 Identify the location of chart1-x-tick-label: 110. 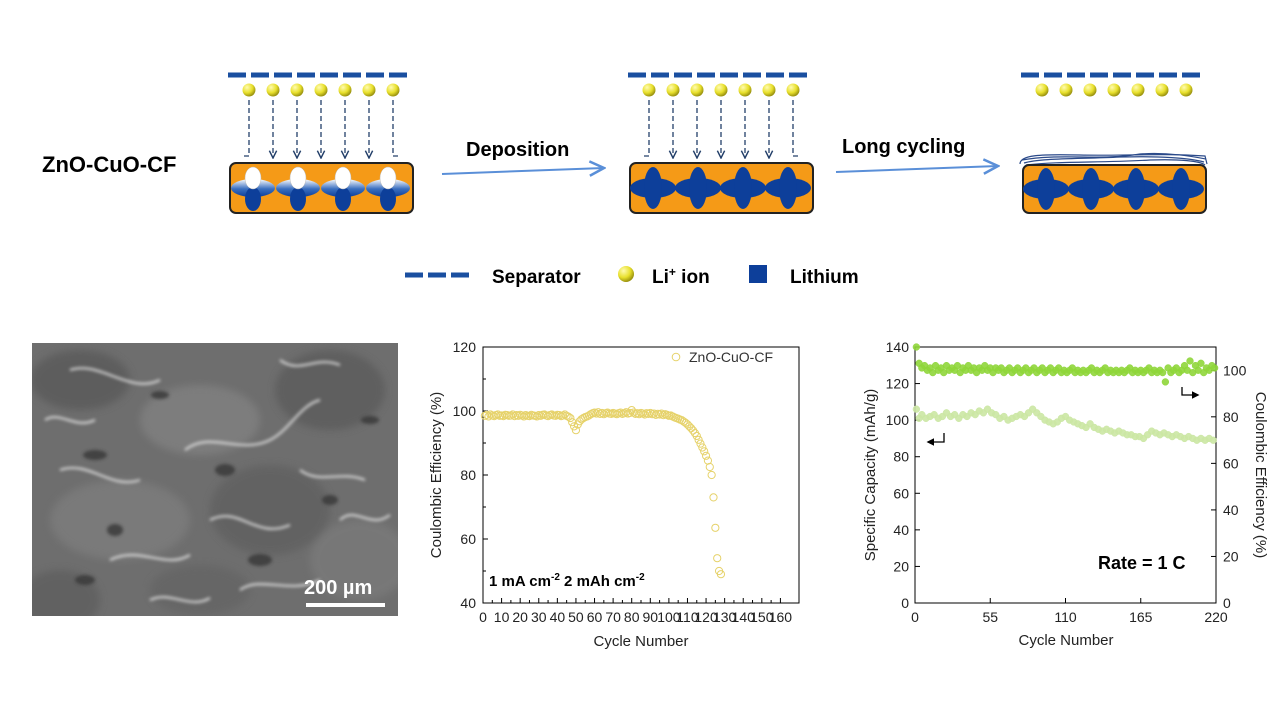
(687, 617).